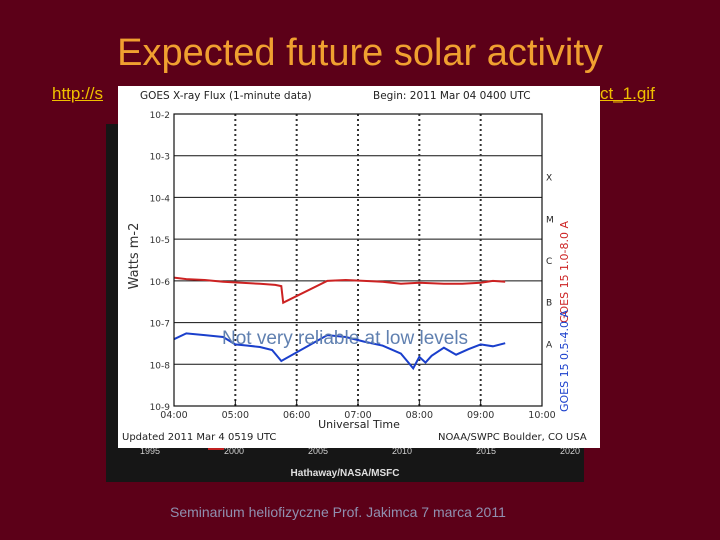  What do you see at coordinates (419, 415) in the screenshot?
I see `x-tick-label: 08:00` at bounding box center [419, 415].